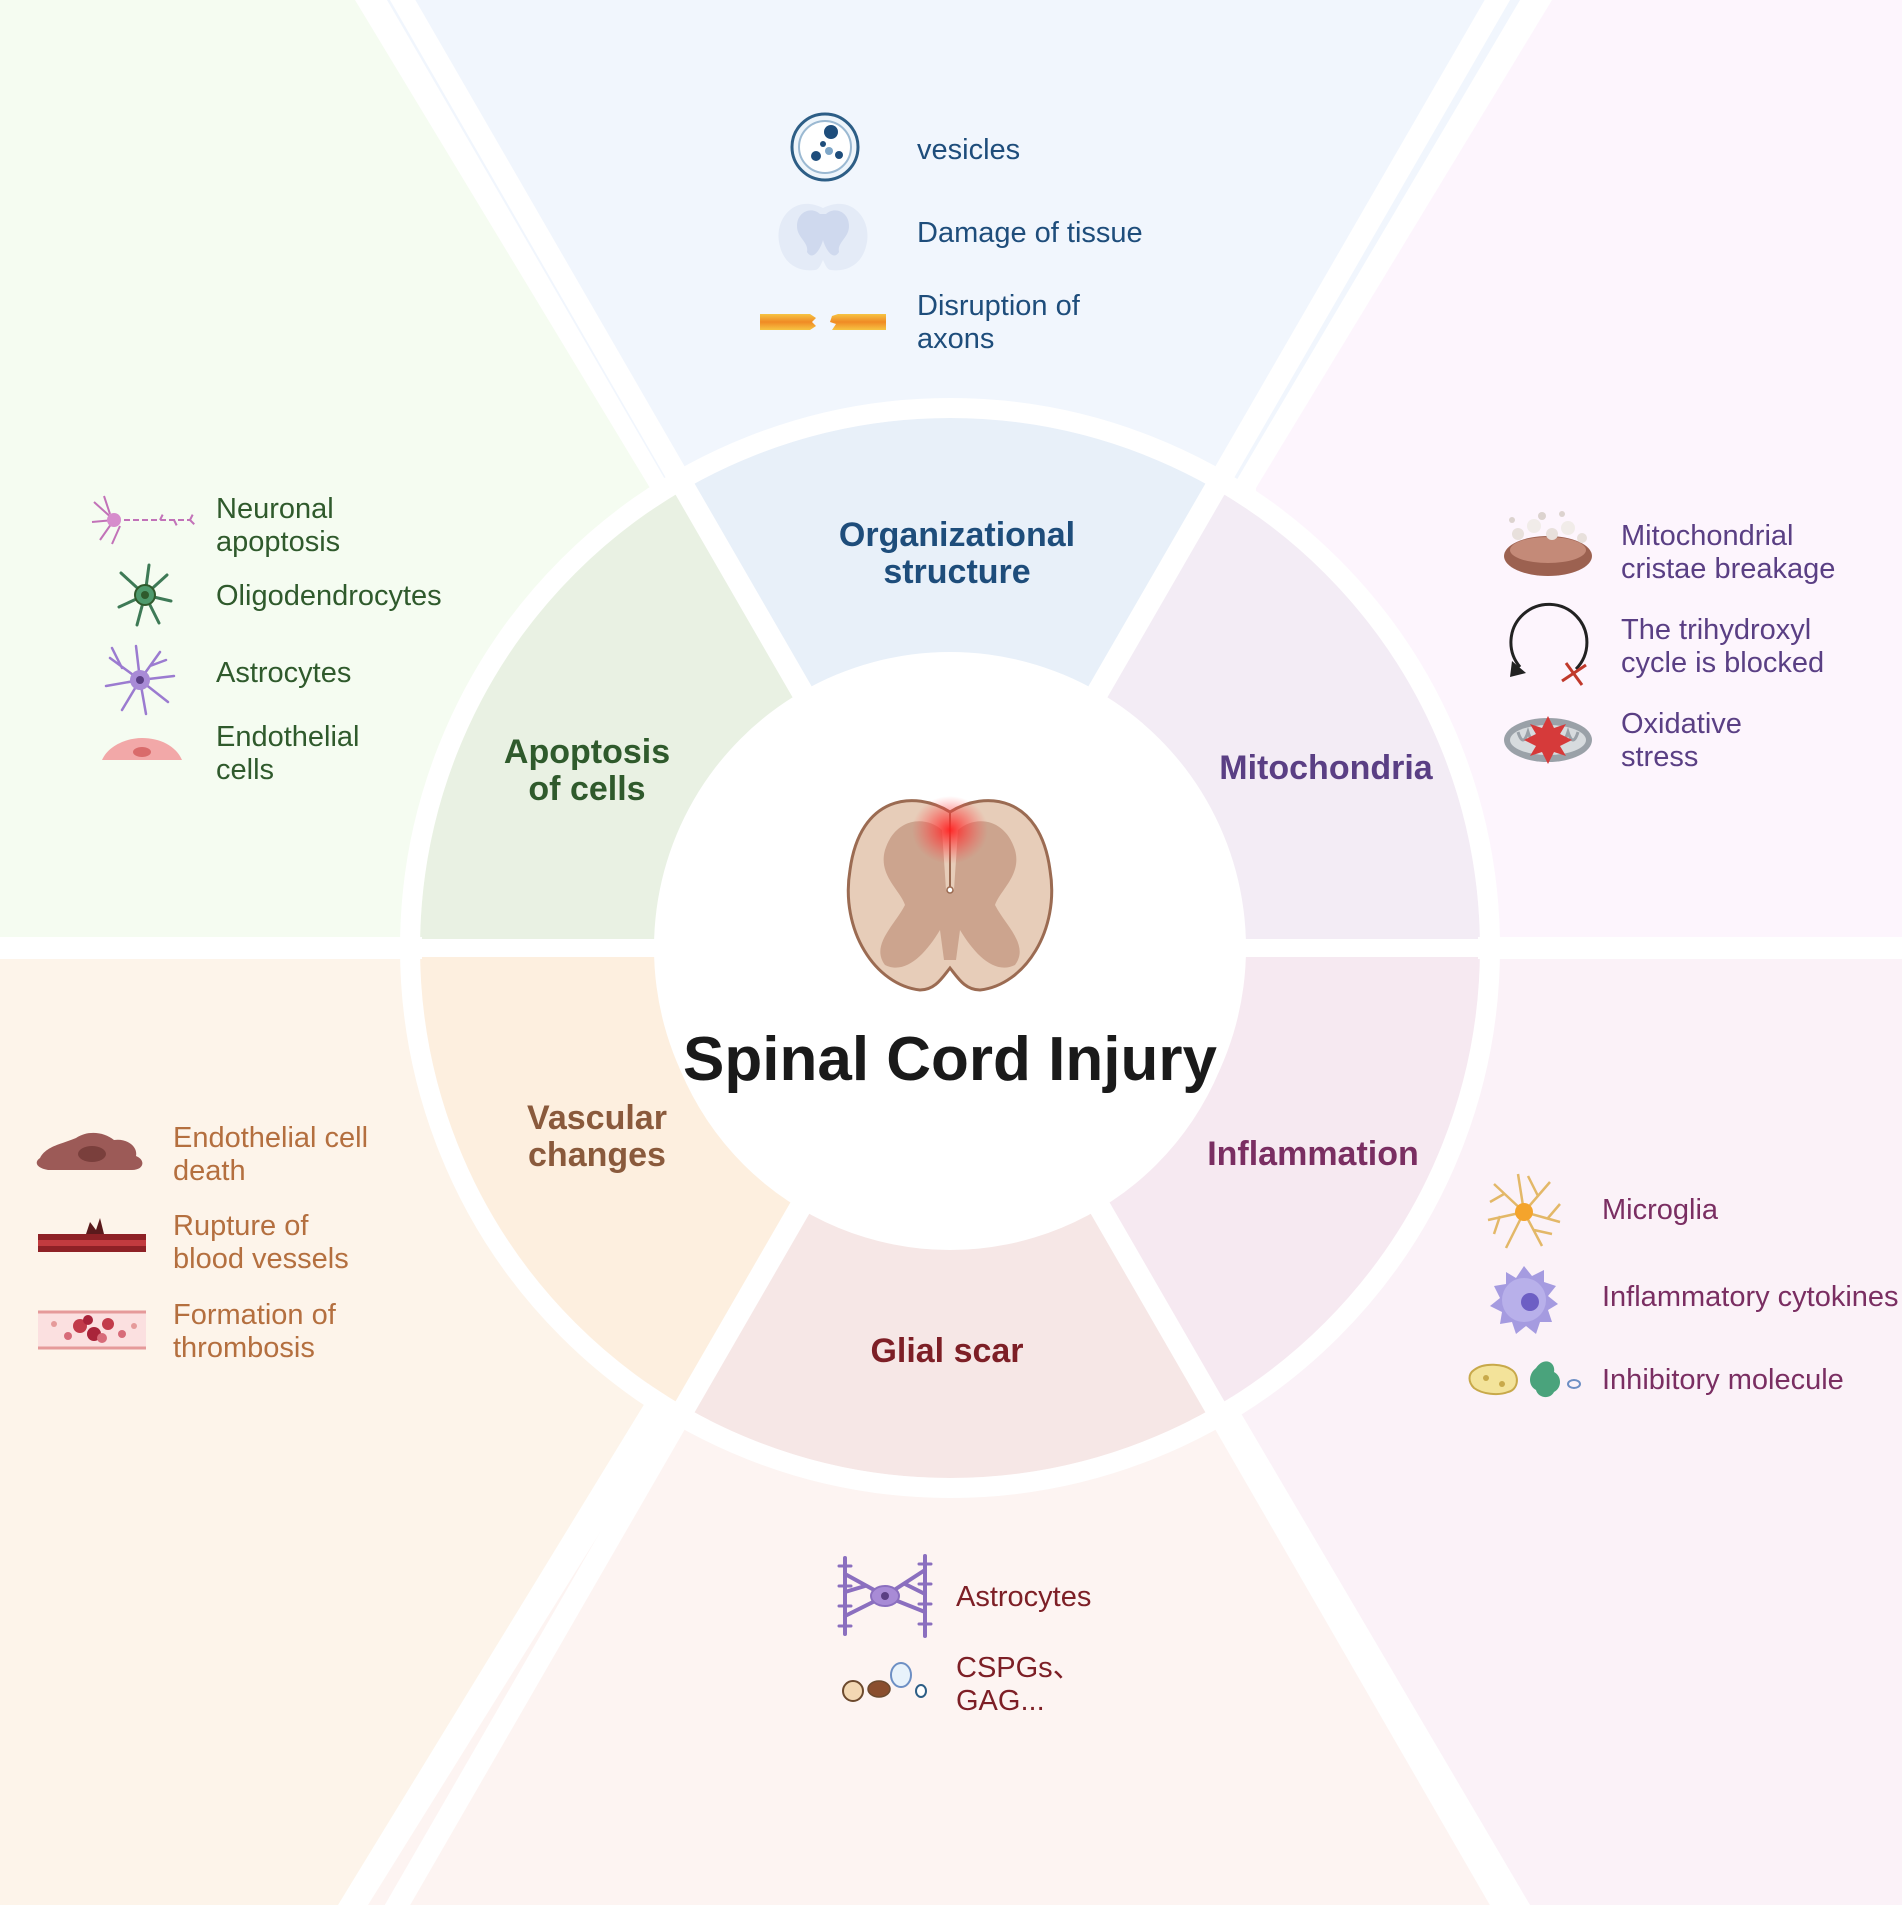 The width and height of the screenshot is (1902, 1905). Describe the element at coordinates (607, 360) in the screenshot. I see `separator-top-left` at that location.